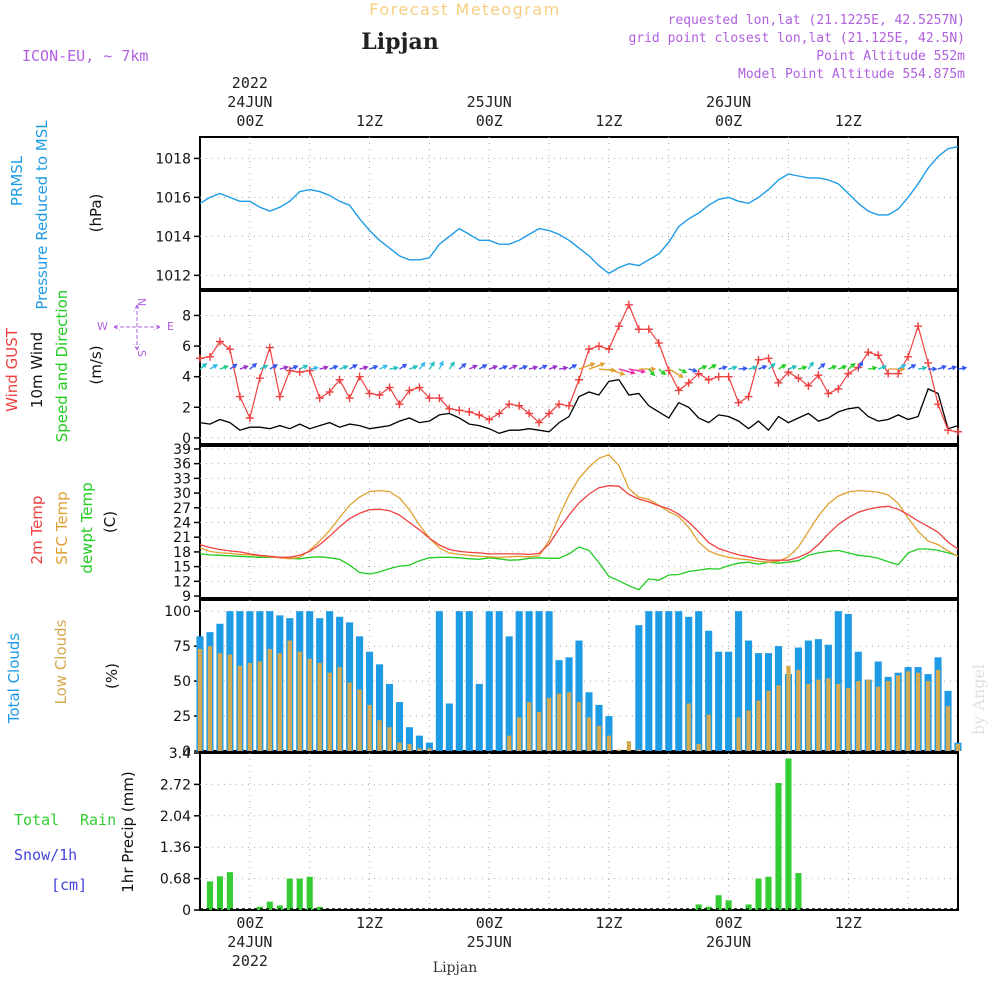 This screenshot has height=1000, width=1000. Describe the element at coordinates (608, 923) in the screenshot. I see `time-label-bottom: 12Z` at that location.